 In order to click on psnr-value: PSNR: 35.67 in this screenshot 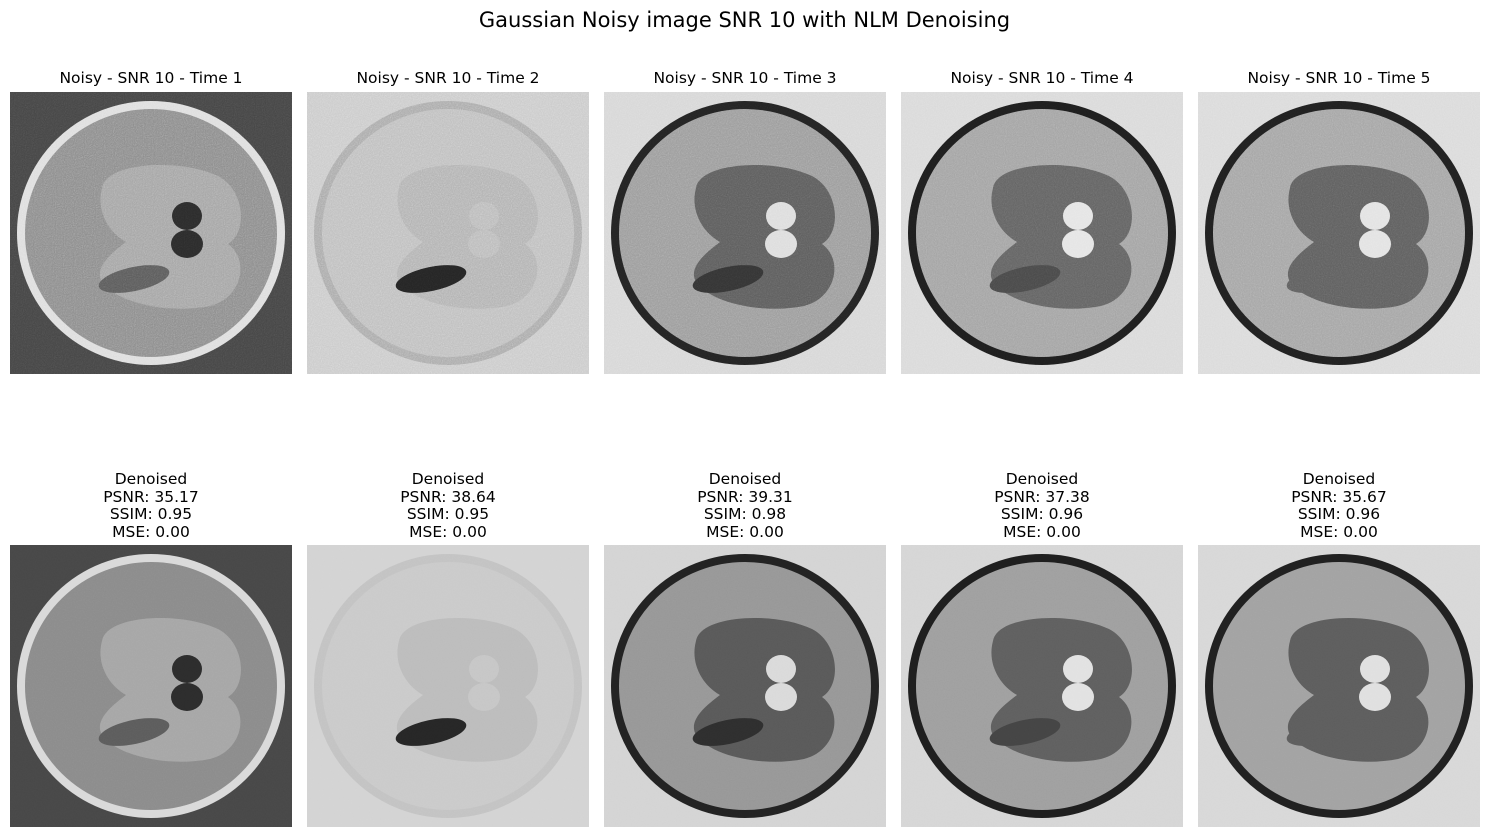, I will do `click(1339, 496)`.